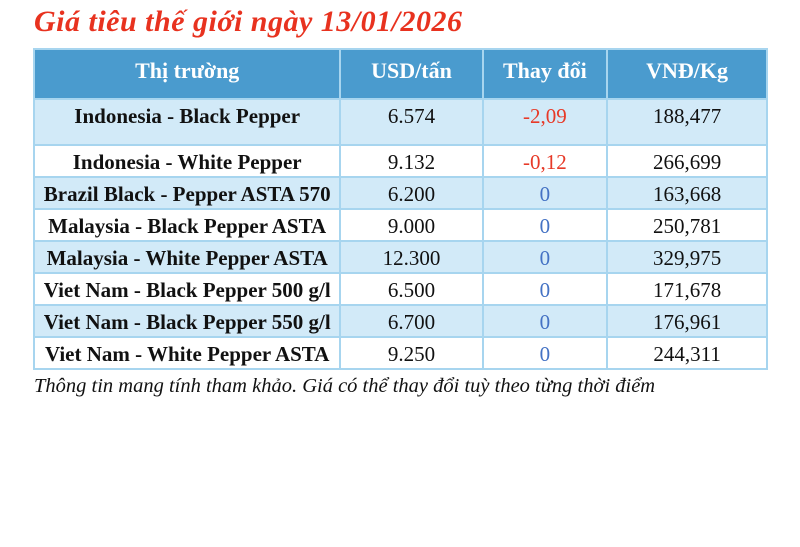 Image resolution: width=800 pixels, height=547 pixels. What do you see at coordinates (411, 122) in the screenshot?
I see `usd-per-ton-cell: 6.574` at bounding box center [411, 122].